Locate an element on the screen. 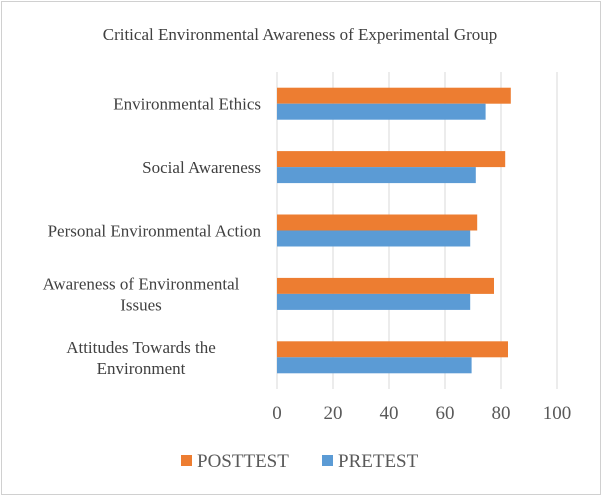  x-tick-label: 20 is located at coordinates (333, 413).